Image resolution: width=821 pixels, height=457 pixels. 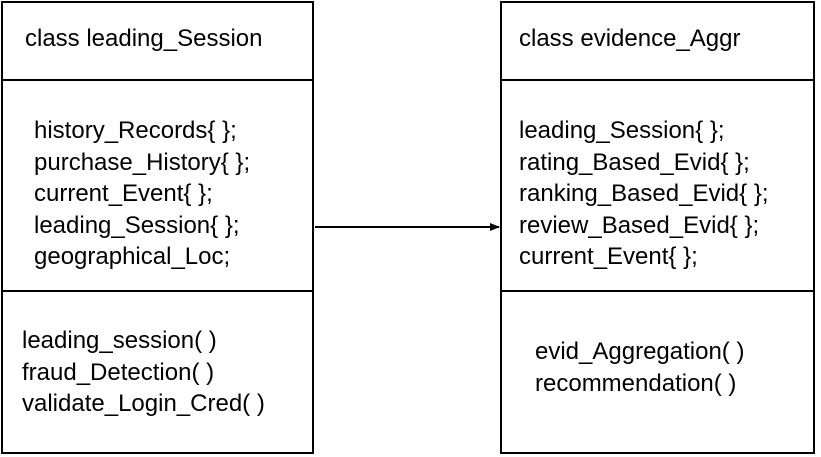 I want to click on class-title: class leading_Session, so click(x=144, y=38).